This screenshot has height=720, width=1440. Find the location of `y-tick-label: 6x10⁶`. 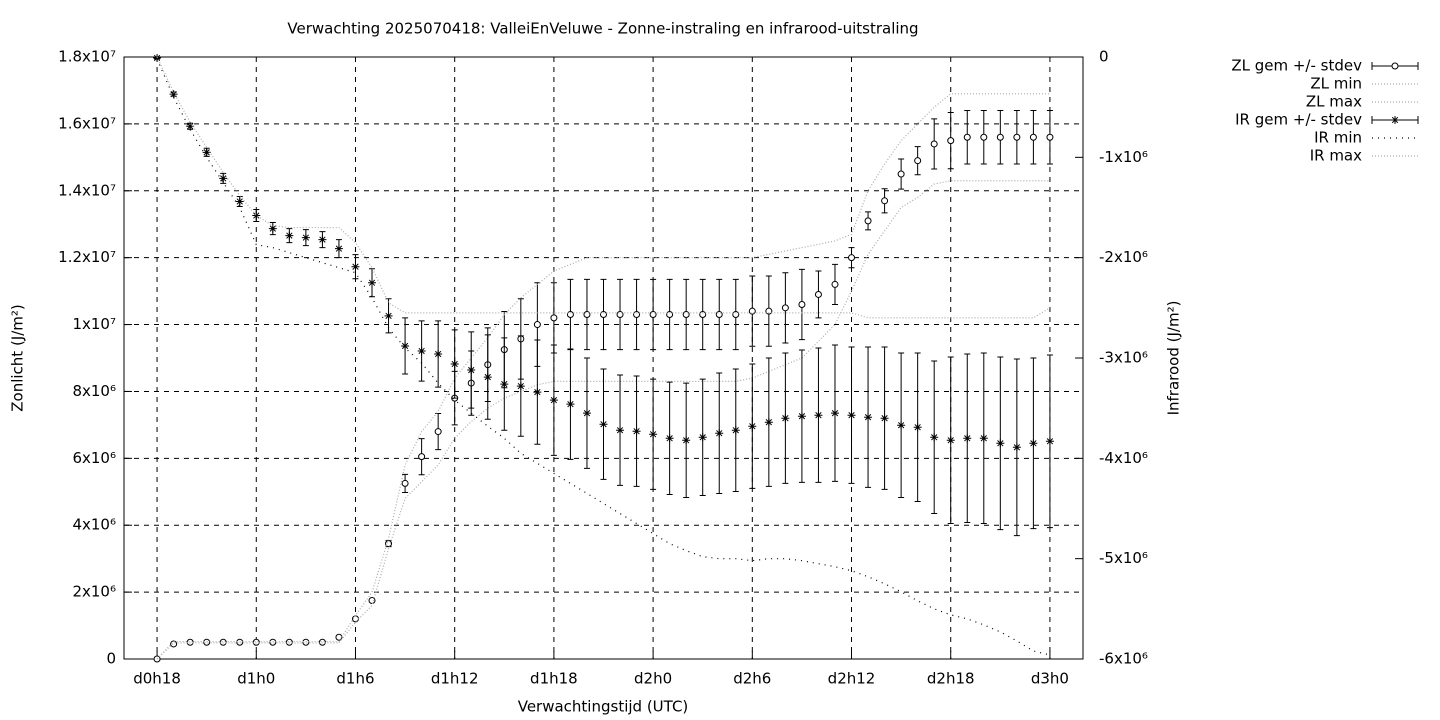

y-tick-label: 6x10⁶ is located at coordinates (94, 458).